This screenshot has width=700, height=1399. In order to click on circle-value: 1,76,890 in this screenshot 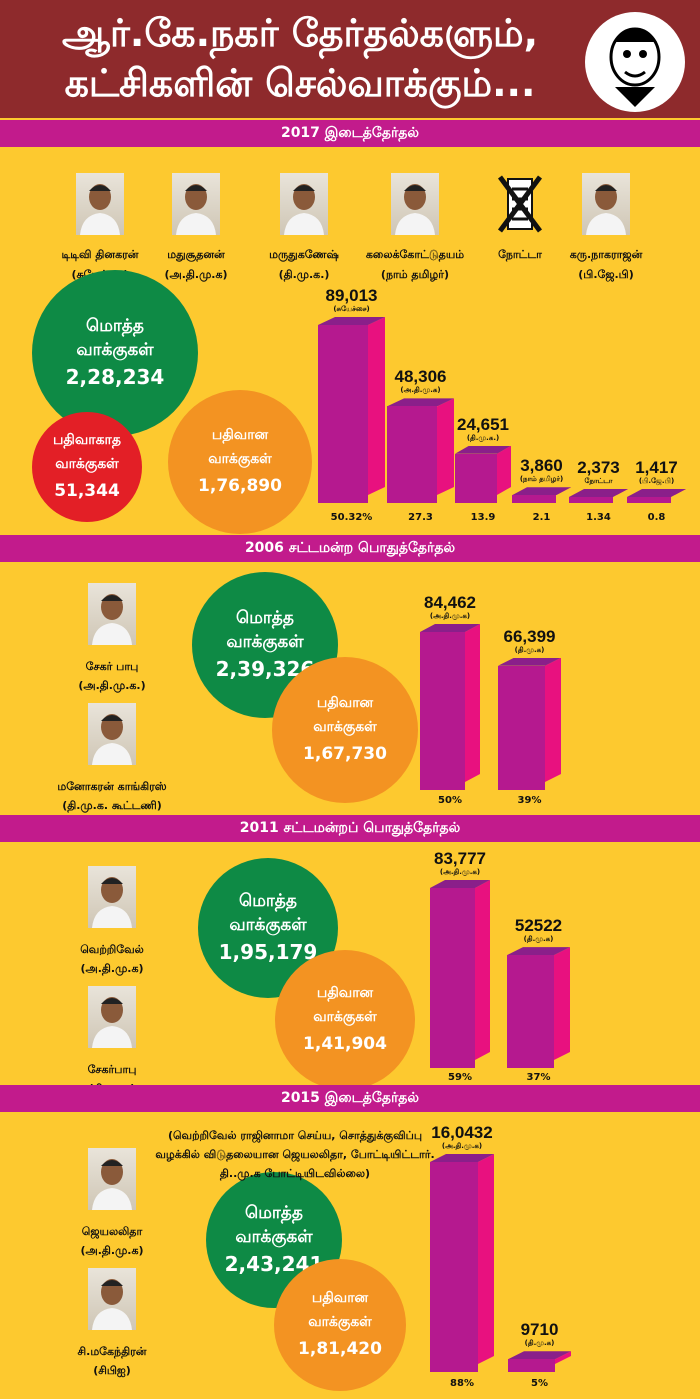, I will do `click(240, 486)`.